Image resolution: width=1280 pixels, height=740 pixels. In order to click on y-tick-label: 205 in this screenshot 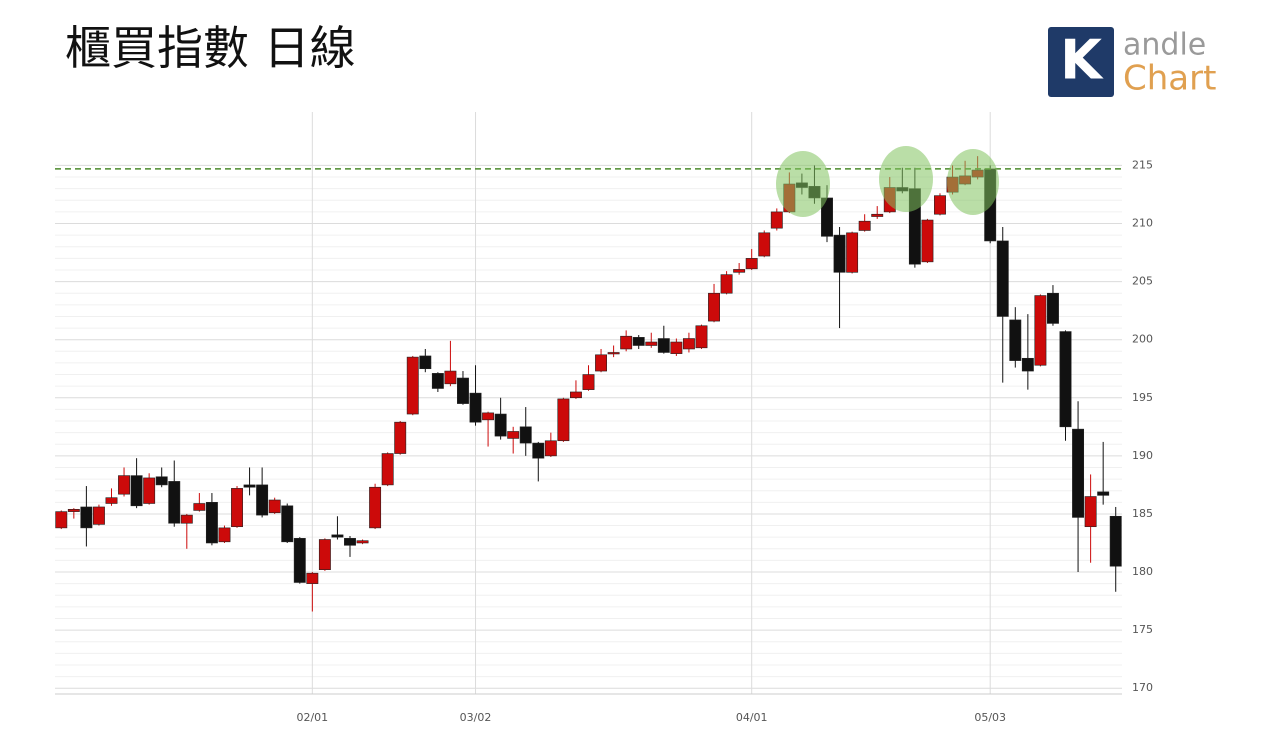, I will do `click(1142, 281)`.